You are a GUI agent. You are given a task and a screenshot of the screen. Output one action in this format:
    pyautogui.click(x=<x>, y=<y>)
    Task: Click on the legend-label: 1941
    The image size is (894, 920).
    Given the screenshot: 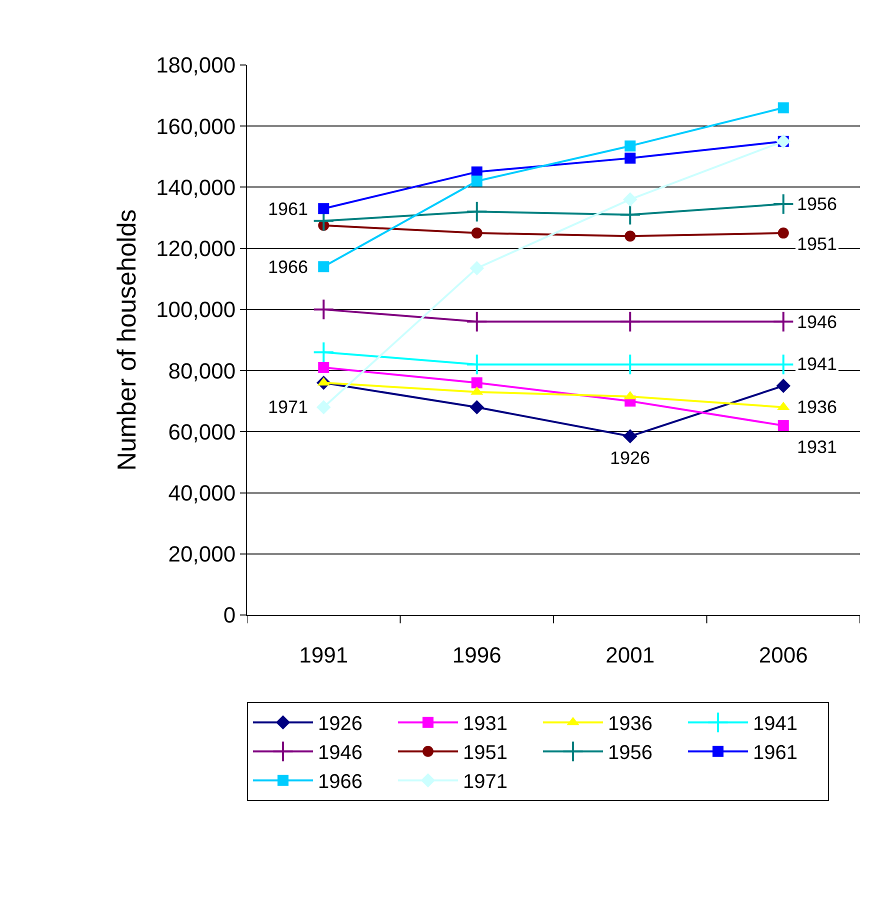 What is the action you would take?
    pyautogui.click(x=775, y=724)
    